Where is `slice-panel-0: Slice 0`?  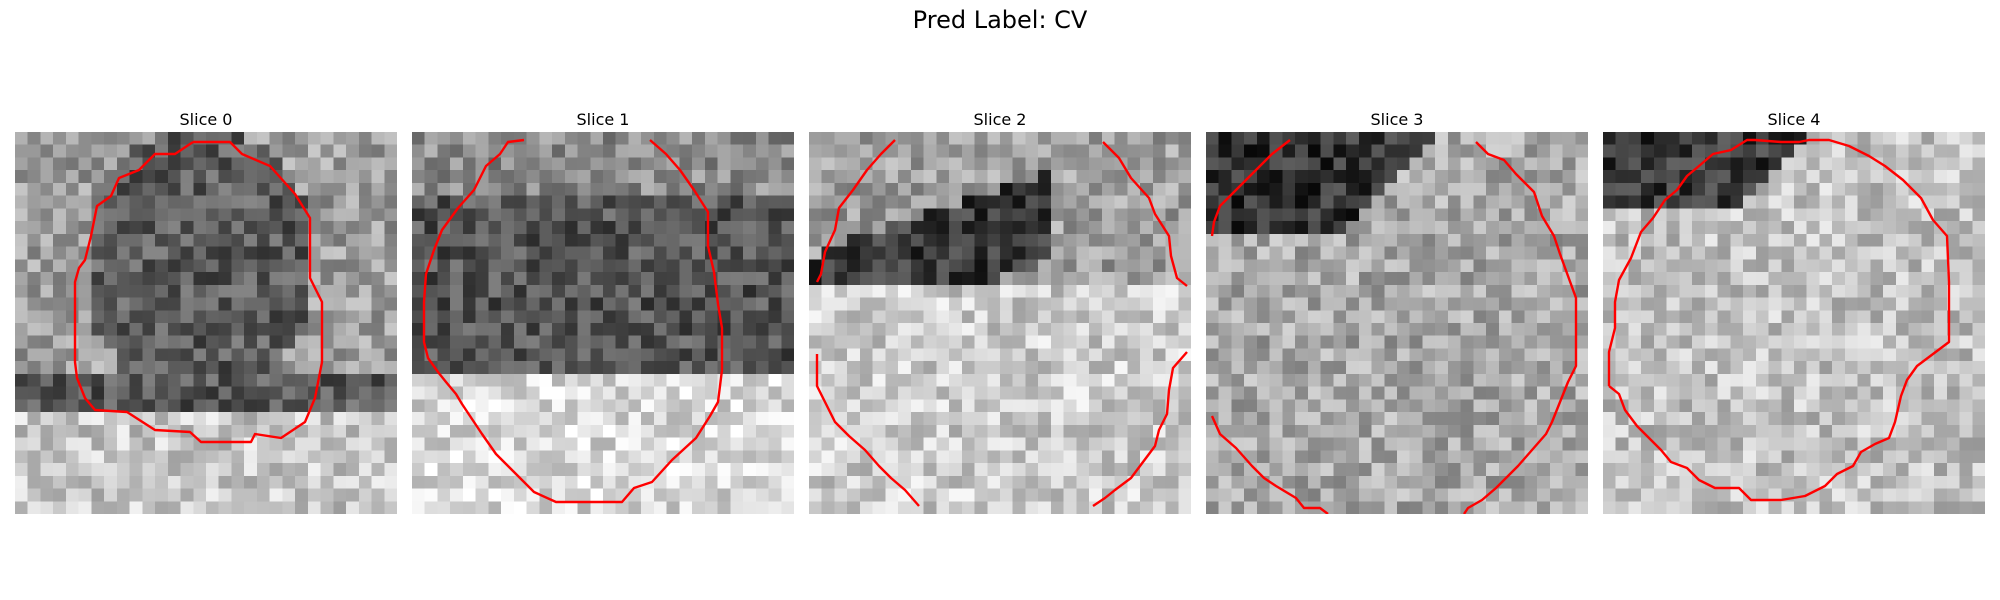
slice-panel-0: Slice 0 is located at coordinates (206, 311).